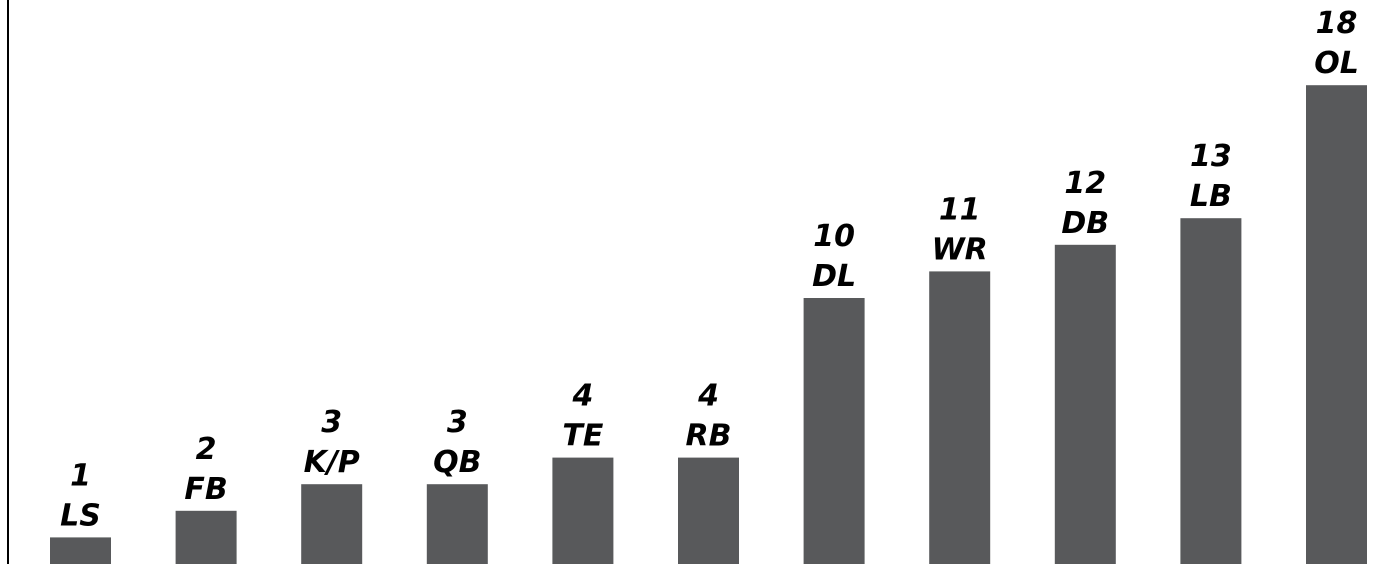 Image resolution: width=1394 pixels, height=564 pixels. Describe the element at coordinates (1085, 183) in the screenshot. I see `bar-value-label: 12` at that location.